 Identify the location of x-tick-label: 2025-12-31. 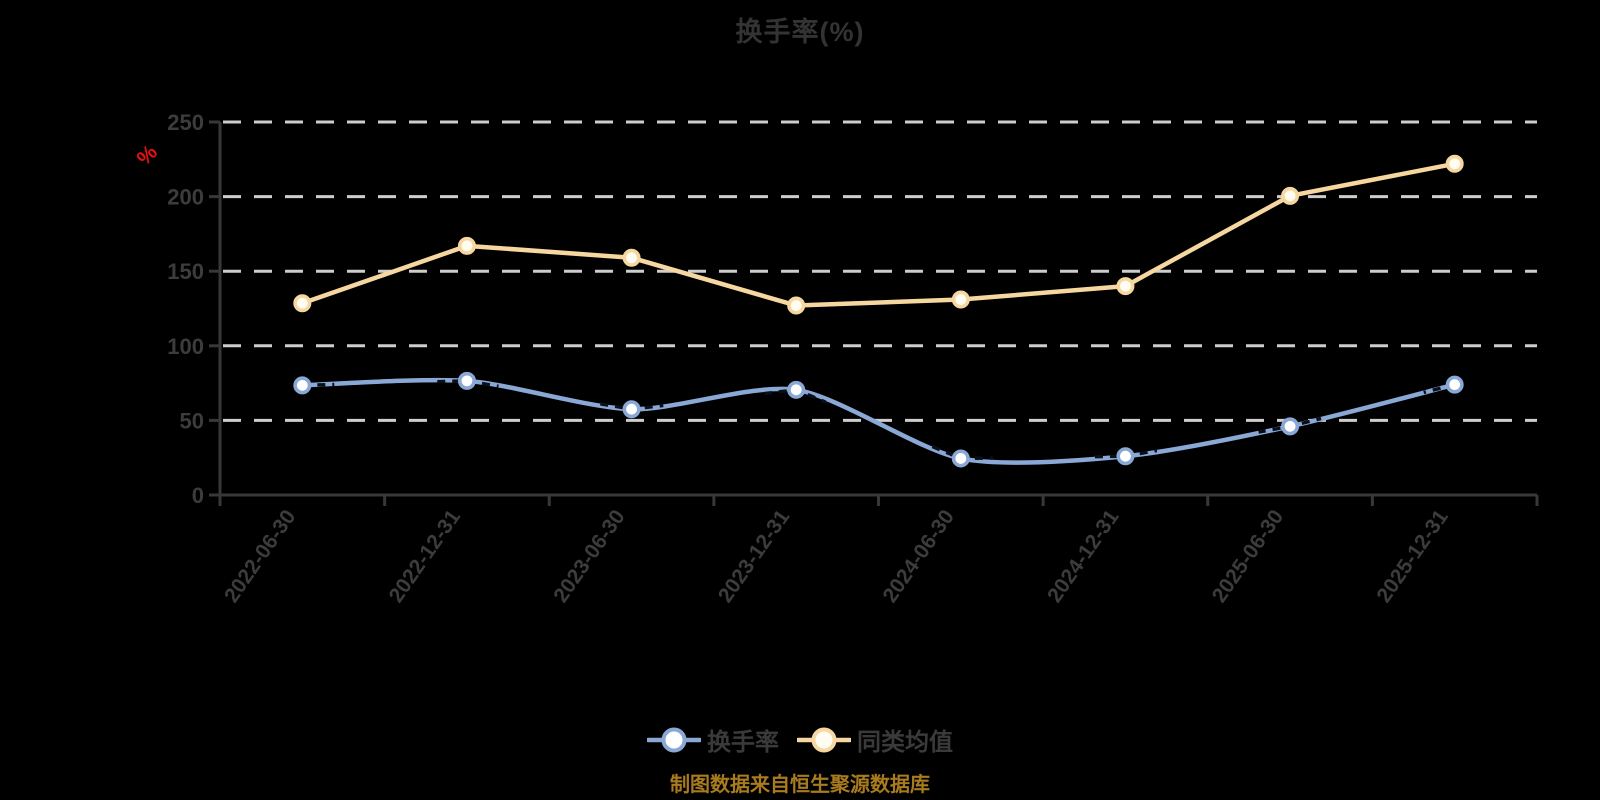
(1412, 555).